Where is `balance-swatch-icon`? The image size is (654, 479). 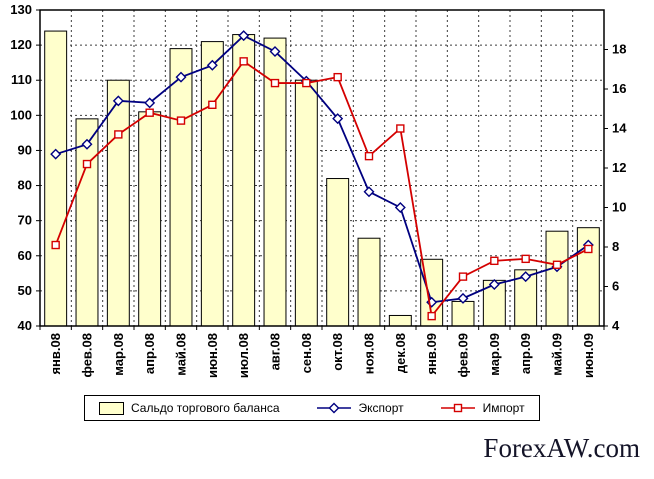
balance-swatch-icon is located at coordinates (111, 408).